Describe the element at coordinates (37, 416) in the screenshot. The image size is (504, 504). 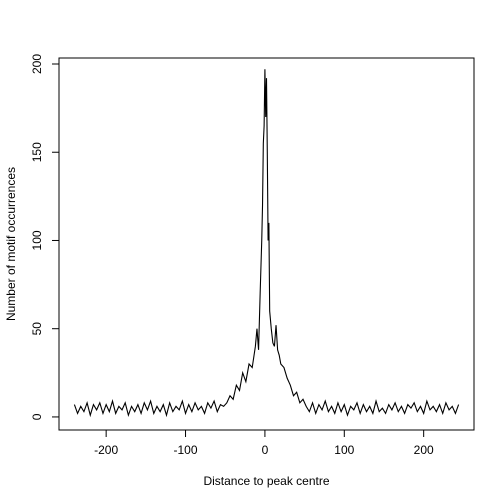
I see `y-tick-label: 0` at that location.